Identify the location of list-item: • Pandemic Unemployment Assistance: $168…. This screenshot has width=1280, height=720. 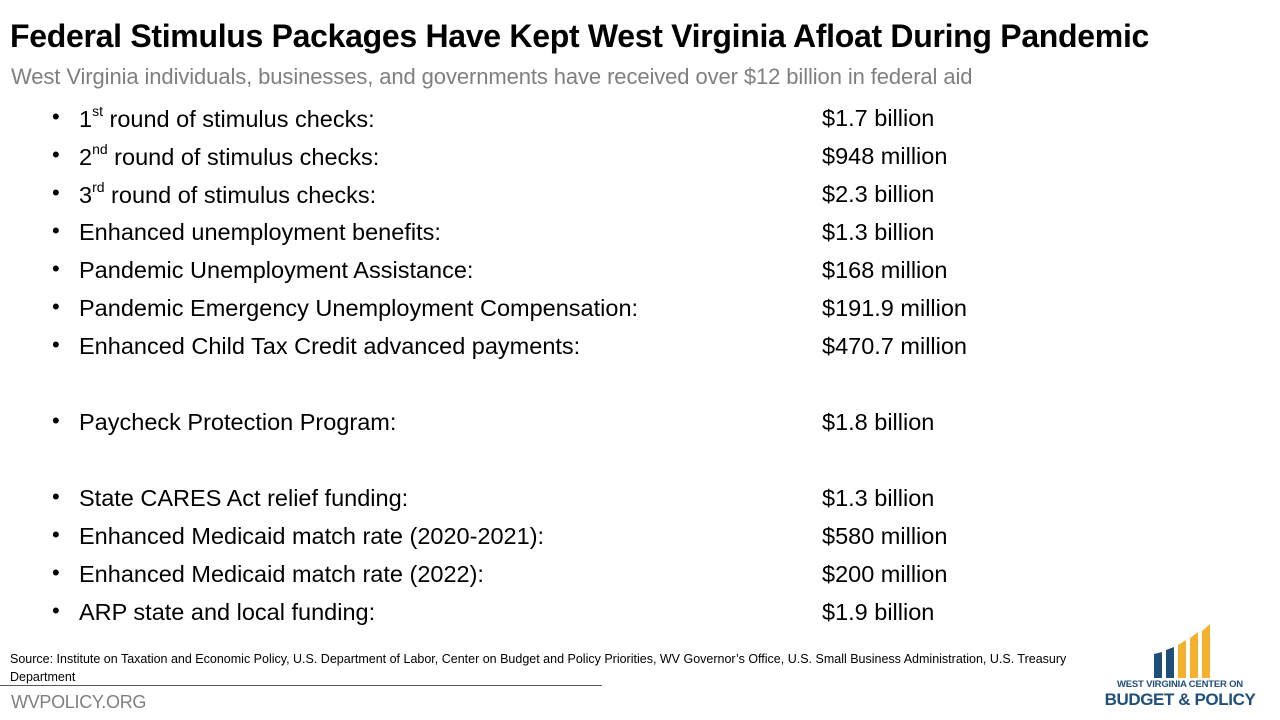
(550, 271).